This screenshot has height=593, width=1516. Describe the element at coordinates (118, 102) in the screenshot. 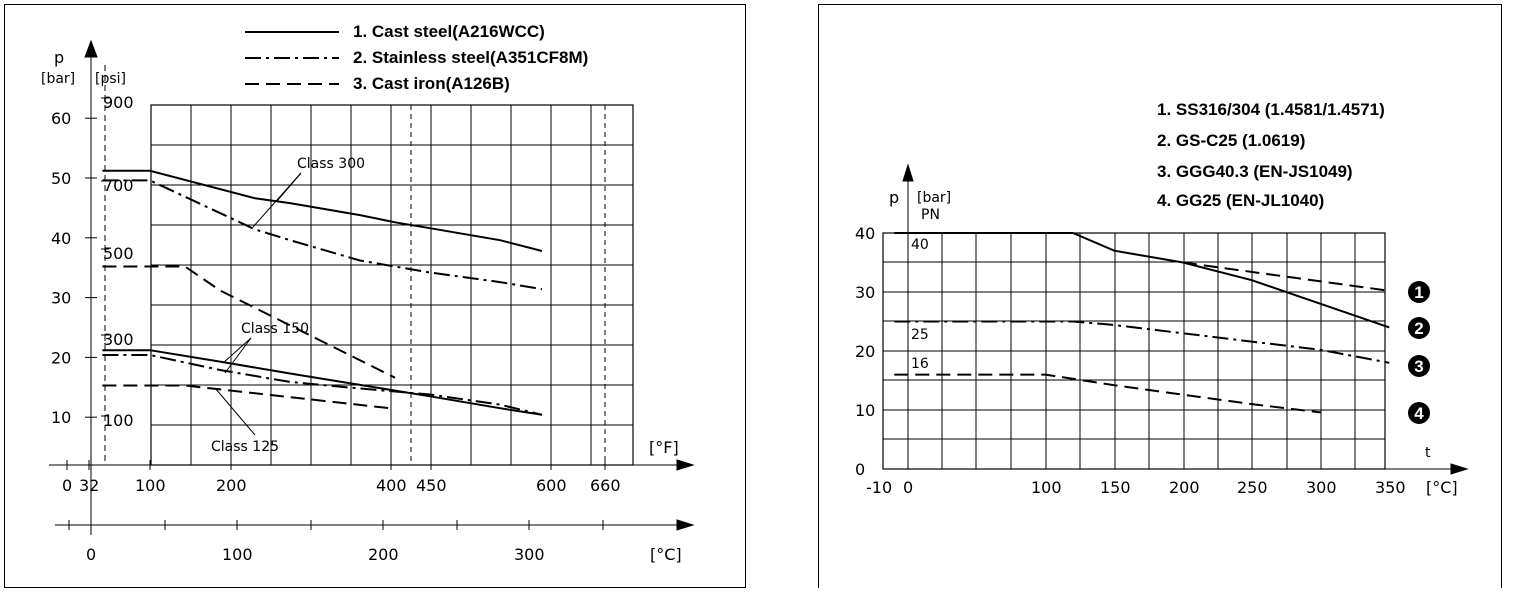

I see `y-tick-label-psi: 900` at that location.